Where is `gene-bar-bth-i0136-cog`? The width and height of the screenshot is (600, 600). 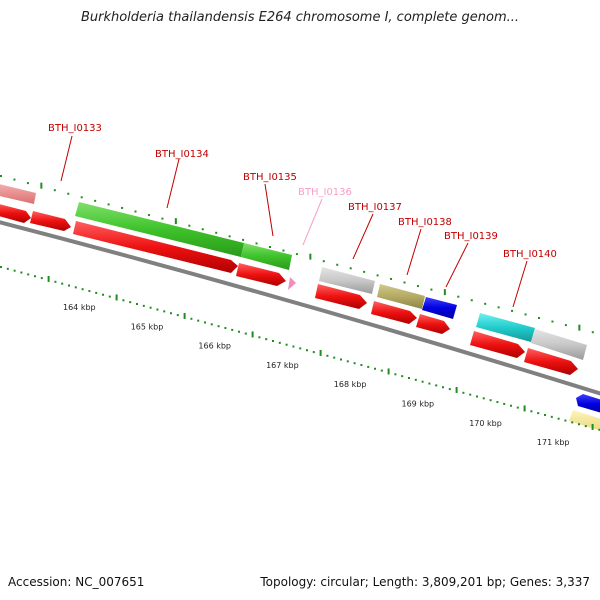 gene-bar-bth-i0136-cog is located at coordinates (292, 283).